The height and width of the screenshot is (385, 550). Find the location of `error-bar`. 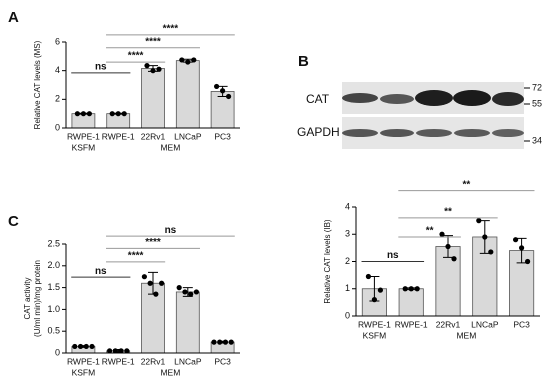

error-bar is located at coordinates (521, 250).